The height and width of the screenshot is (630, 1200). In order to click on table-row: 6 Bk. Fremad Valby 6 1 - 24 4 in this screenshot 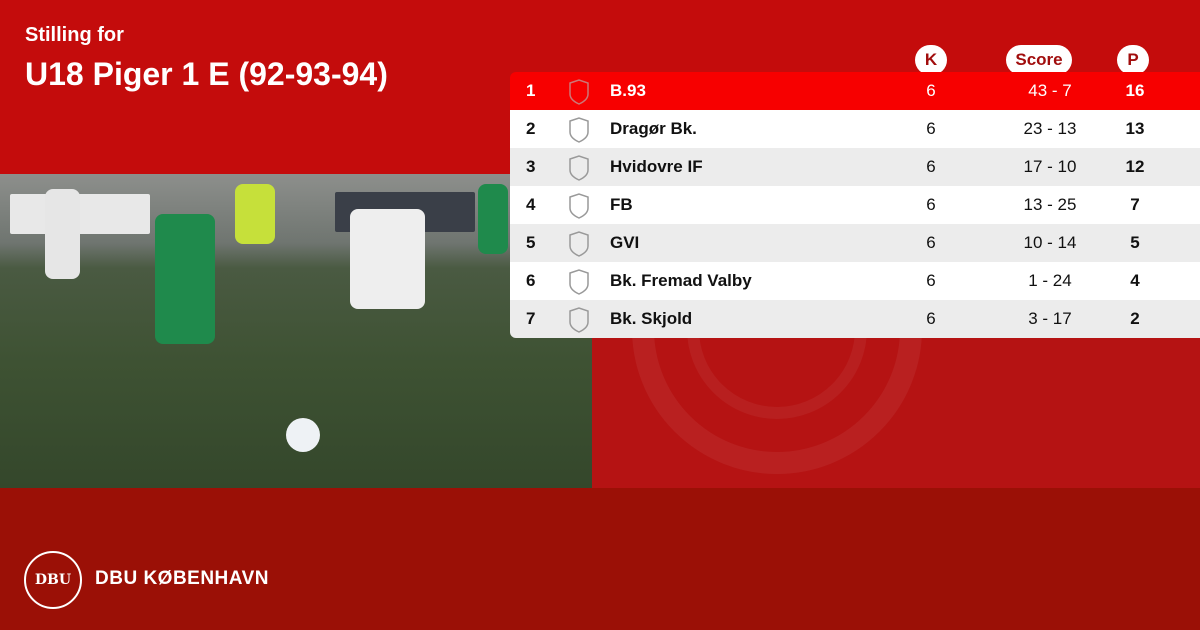, I will do `click(855, 281)`.